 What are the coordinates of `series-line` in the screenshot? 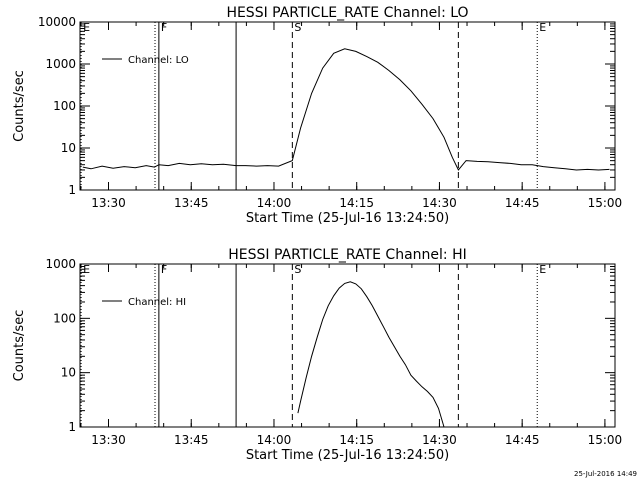 It's located at (371, 354).